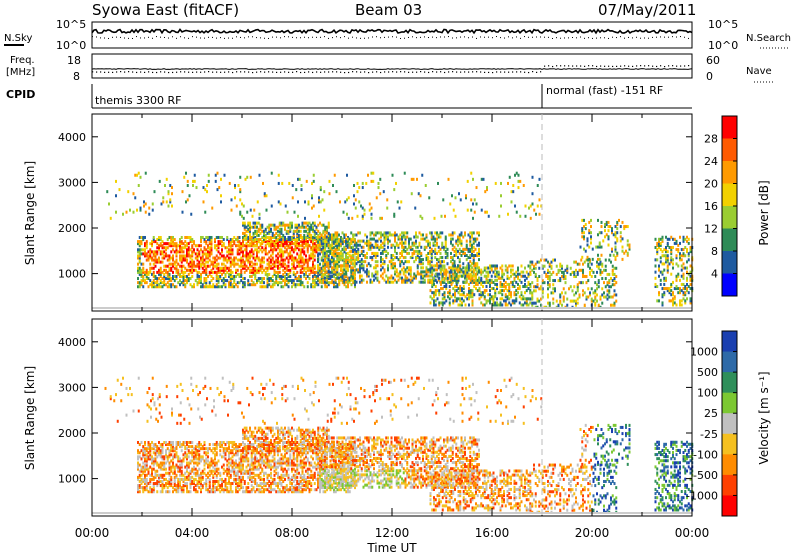  Describe the element at coordinates (729, 150) in the screenshot. I see `colorbar-swatch` at that location.